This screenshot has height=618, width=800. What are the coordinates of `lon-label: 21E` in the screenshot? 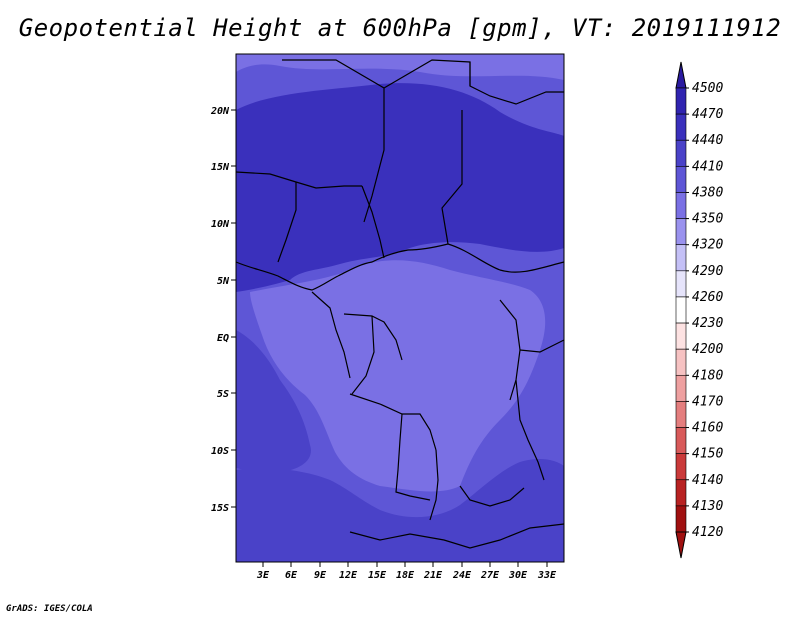 It's located at (433, 575).